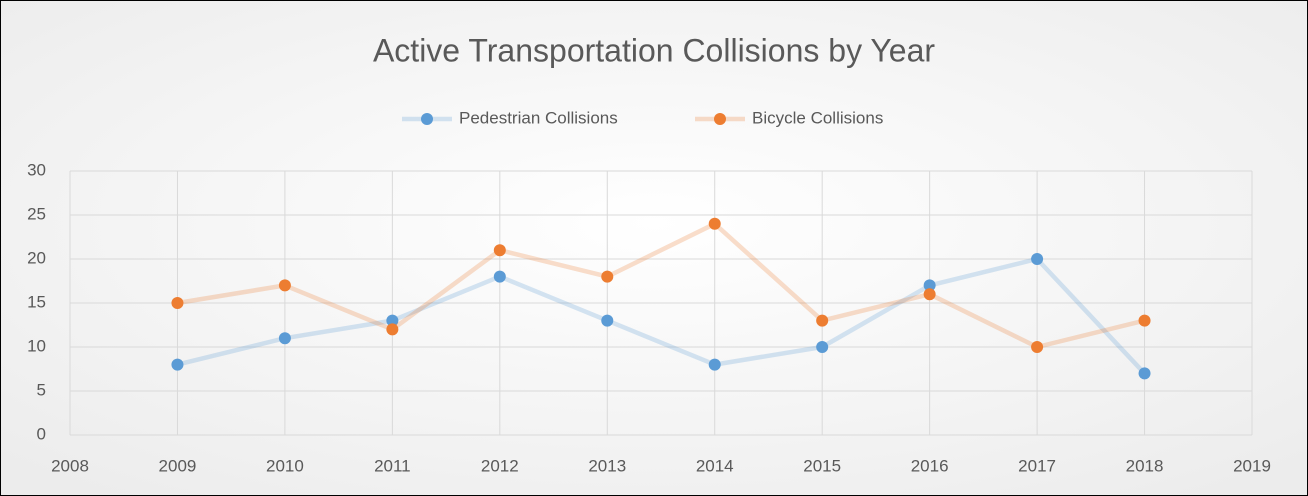  What do you see at coordinates (1037, 465) in the screenshot?
I see `x-tick-label: 2017` at bounding box center [1037, 465].